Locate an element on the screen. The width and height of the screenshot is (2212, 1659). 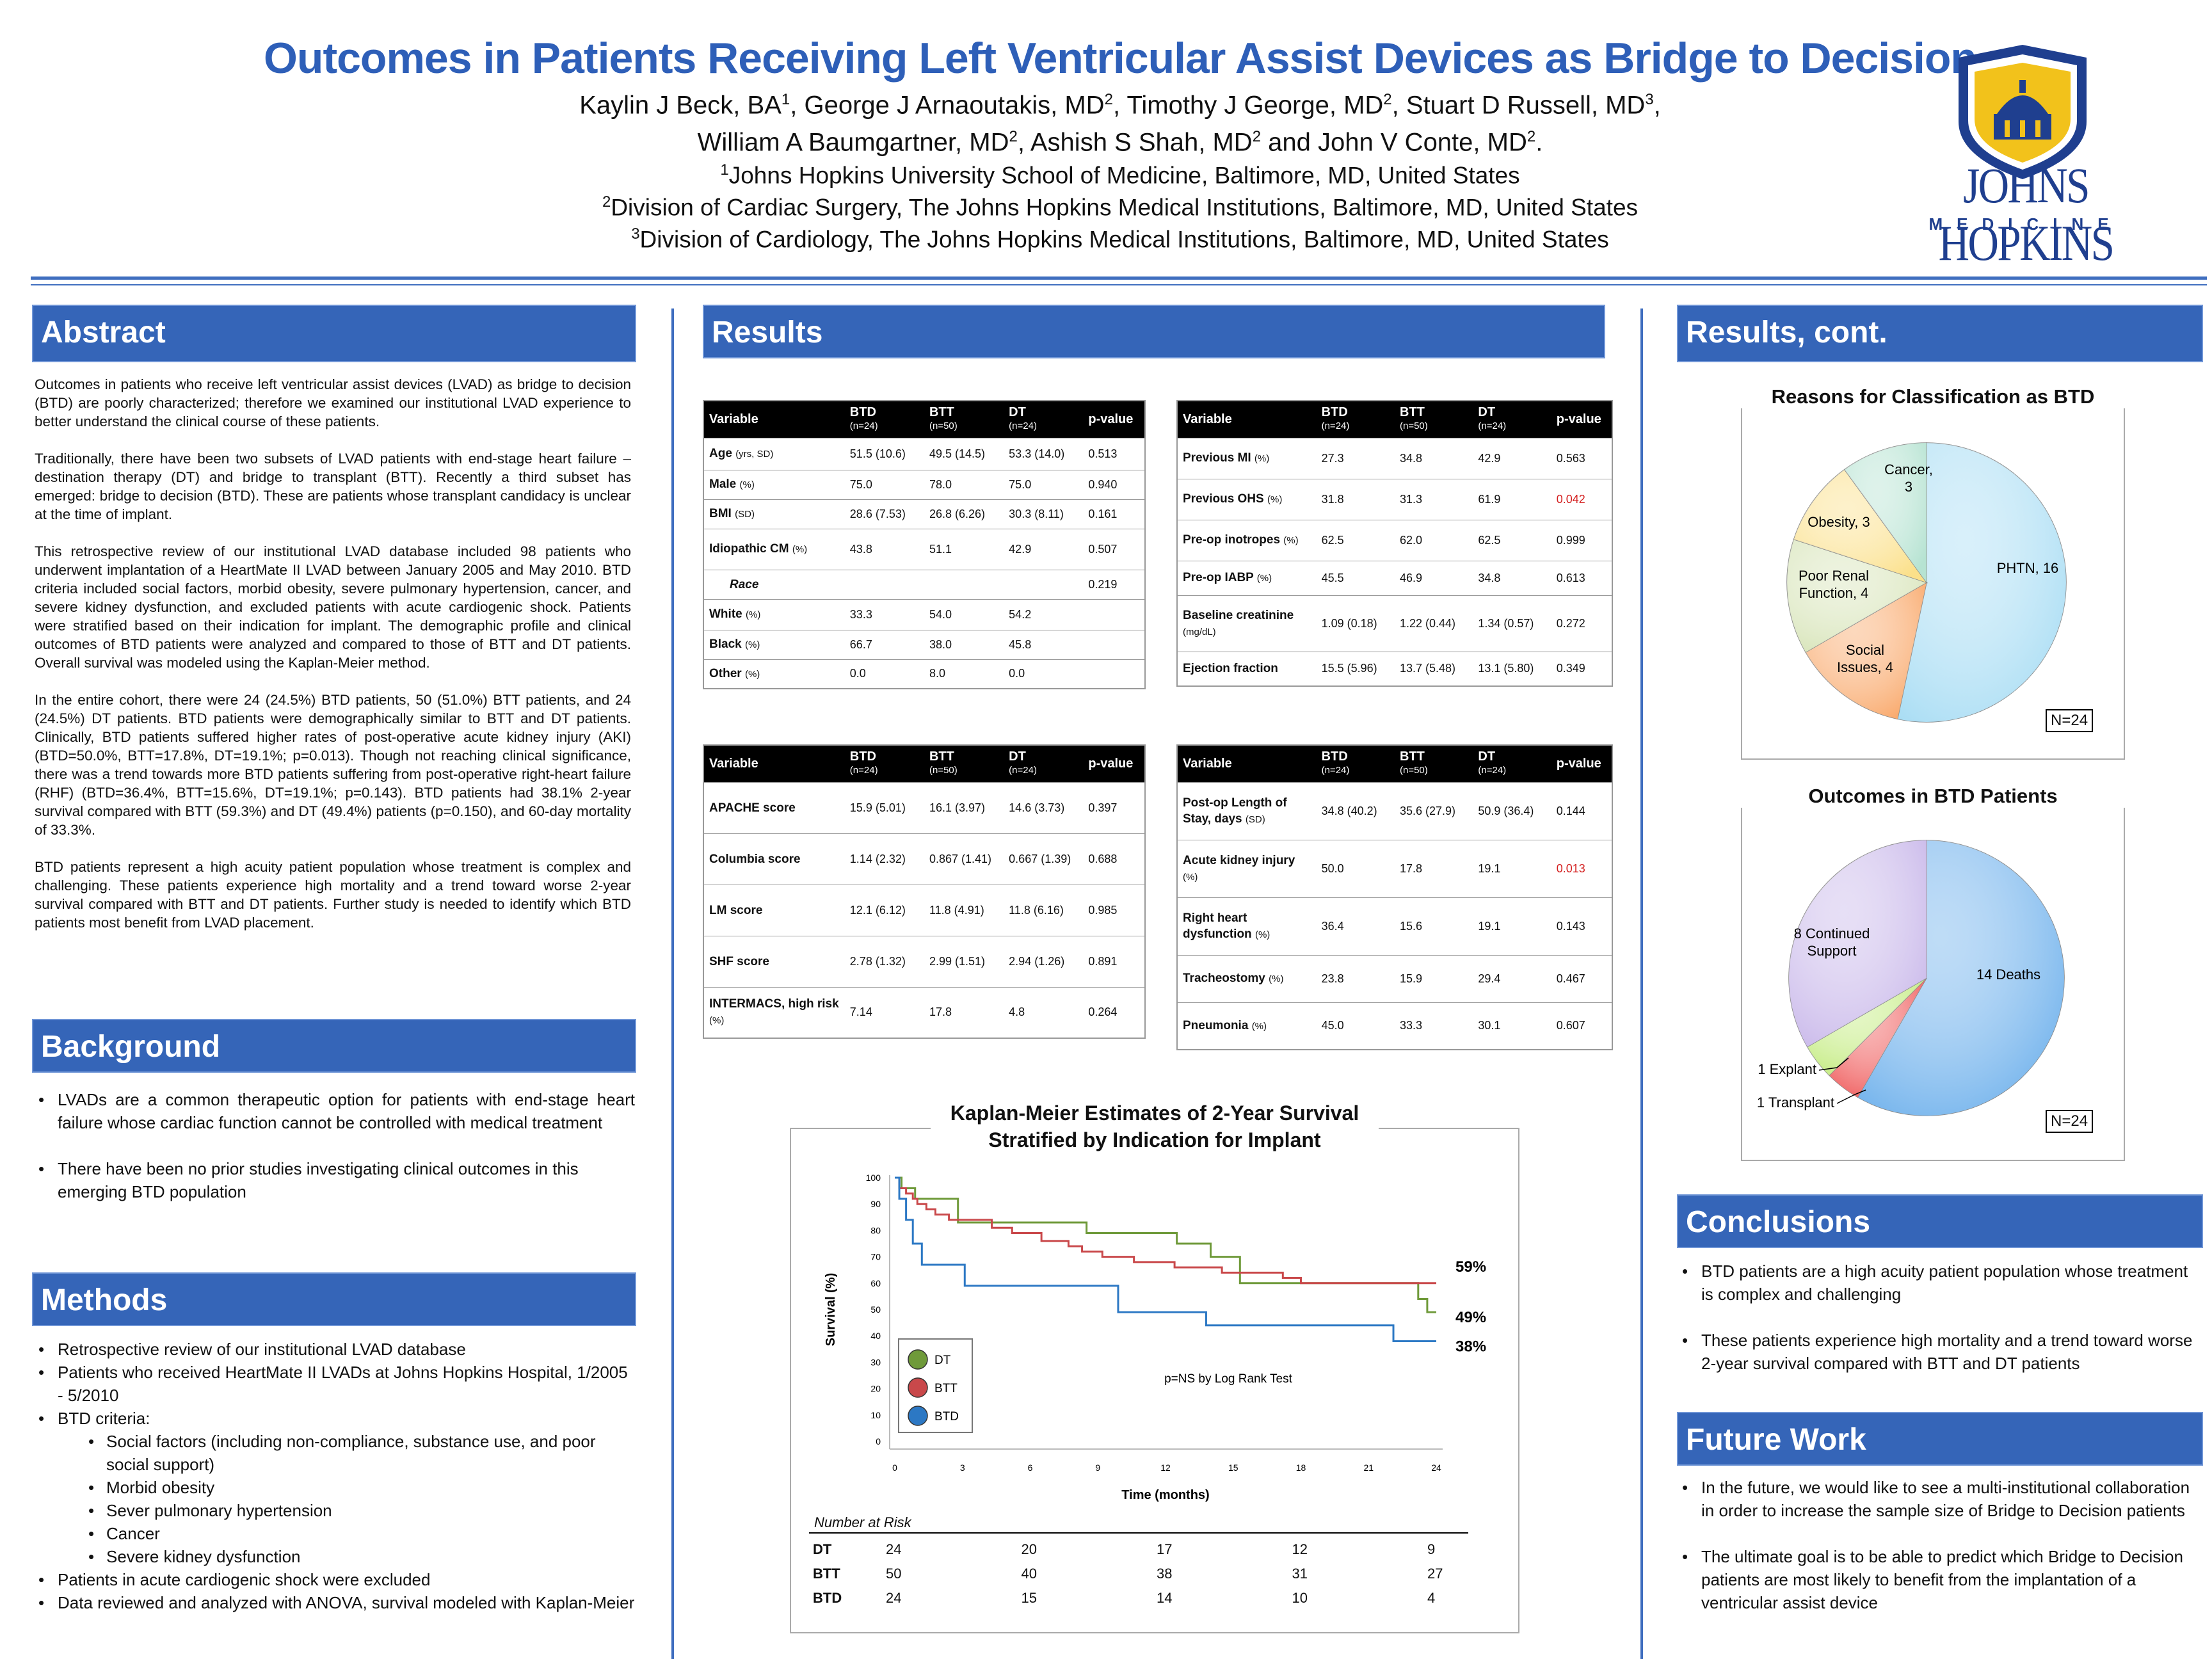
author-name: William A Baumgartner, MD is located at coordinates (853, 142).